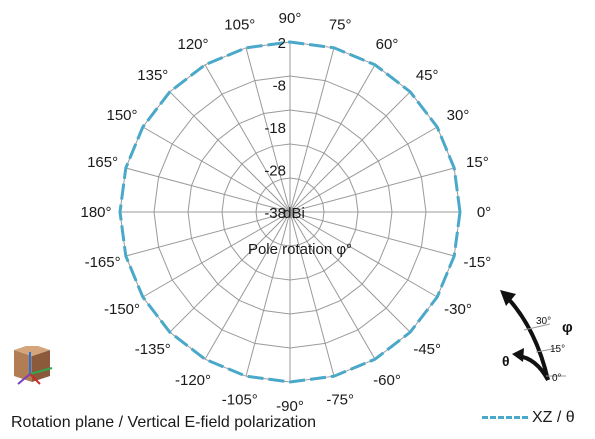  Describe the element at coordinates (458, 115) in the screenshot. I see `angle-tick-label: 30°` at that location.